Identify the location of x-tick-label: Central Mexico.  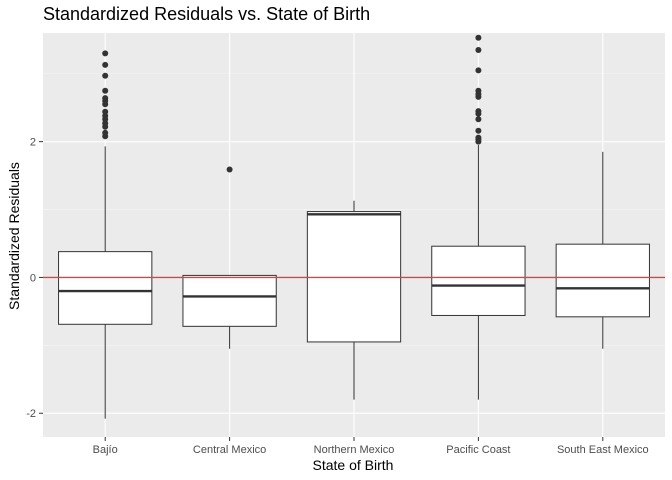
(229, 450).